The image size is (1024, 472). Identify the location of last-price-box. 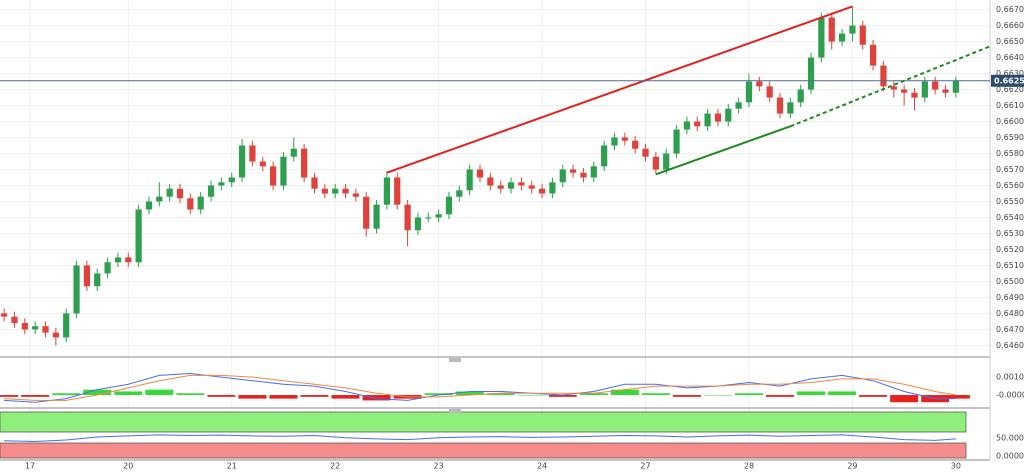
(1007, 80).